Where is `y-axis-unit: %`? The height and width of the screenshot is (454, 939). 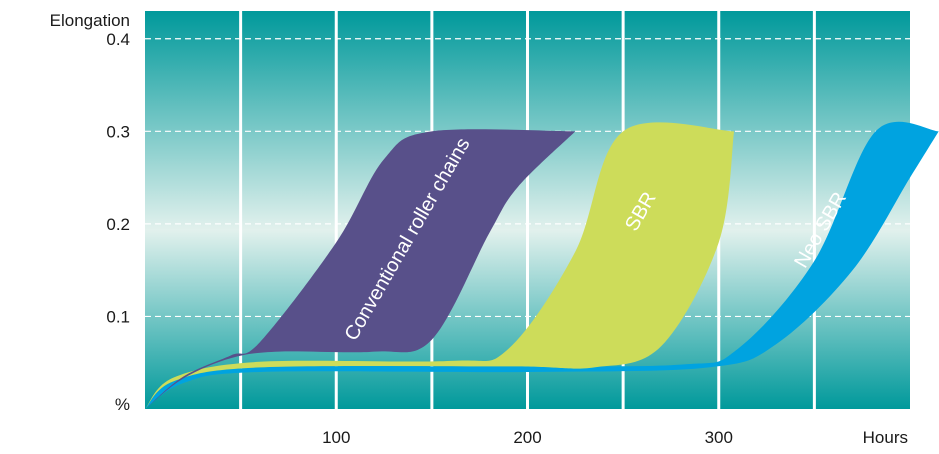 y-axis-unit: % is located at coordinates (122, 404).